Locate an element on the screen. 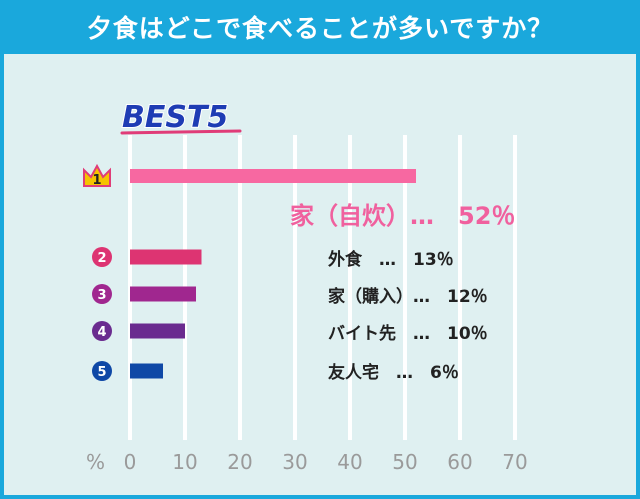 The height and width of the screenshot is (499, 640). data-label: バイト先 … 10％ is located at coordinates (408, 333).